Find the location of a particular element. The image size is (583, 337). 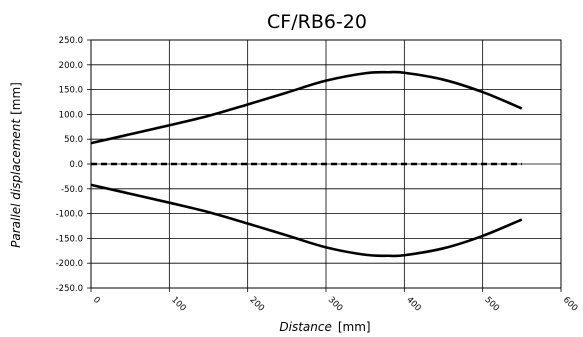

y-axis-label-main: Parallel displacement is located at coordinates (16, 183).